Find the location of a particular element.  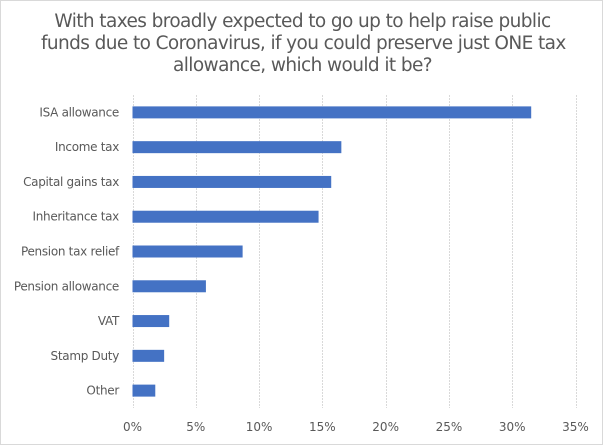

bar-income-tax is located at coordinates (237, 147).